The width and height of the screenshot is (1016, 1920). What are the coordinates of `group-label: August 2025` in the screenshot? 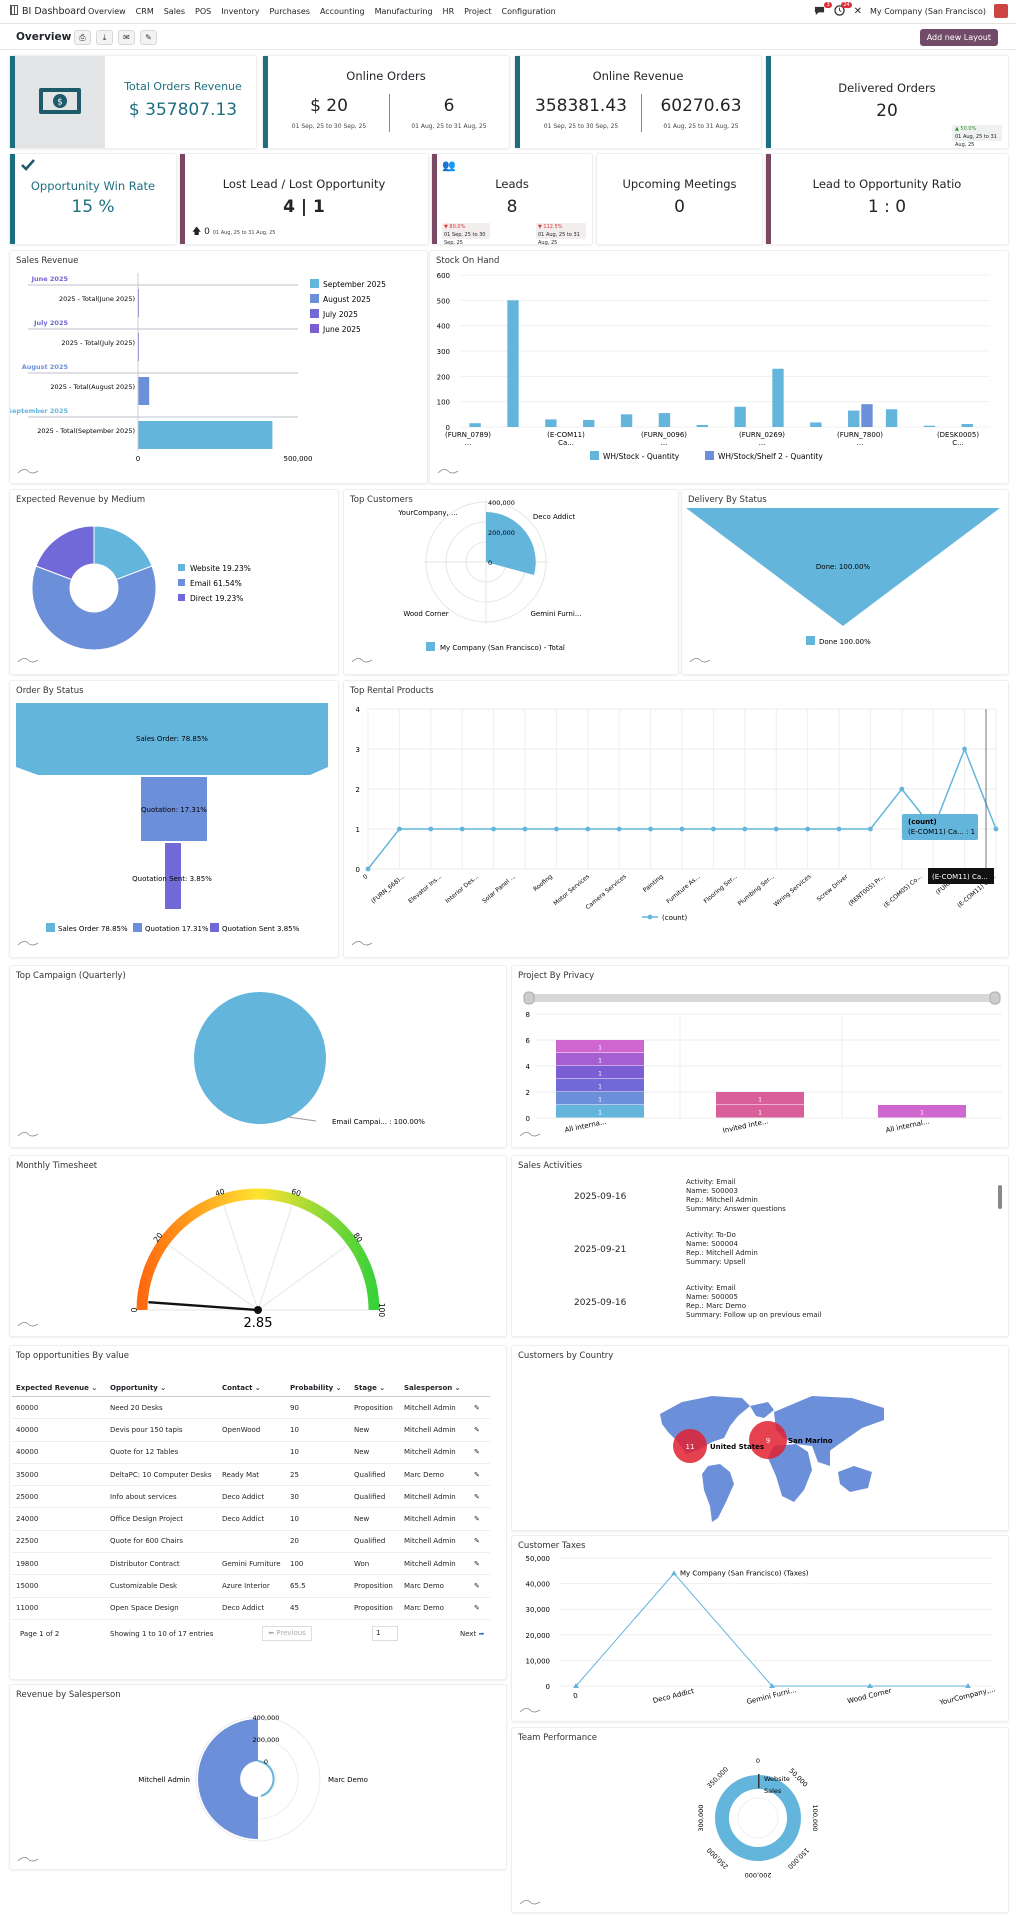 It's located at (45, 367).